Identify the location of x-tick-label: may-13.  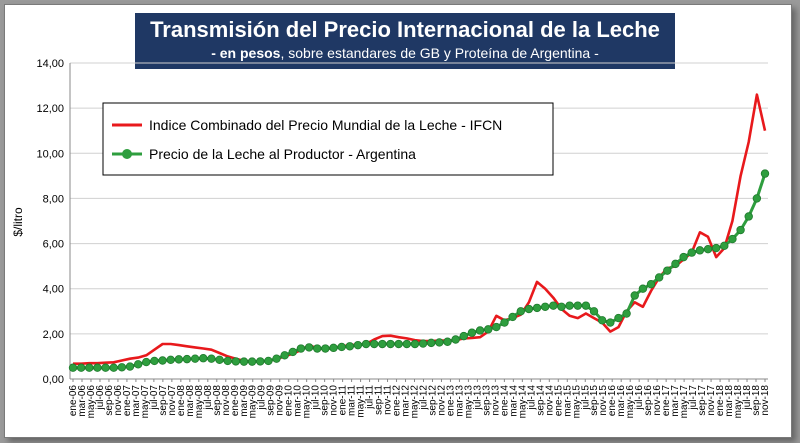
(468, 402).